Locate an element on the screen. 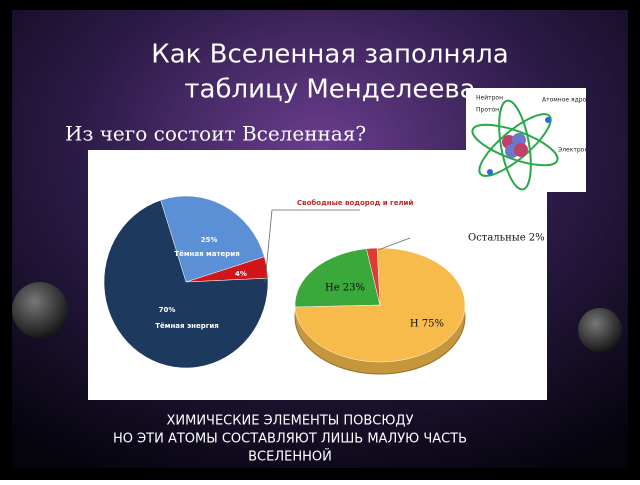  atom-image: Нейтрон Протон Атомное ядро Электрон is located at coordinates (527, 140).